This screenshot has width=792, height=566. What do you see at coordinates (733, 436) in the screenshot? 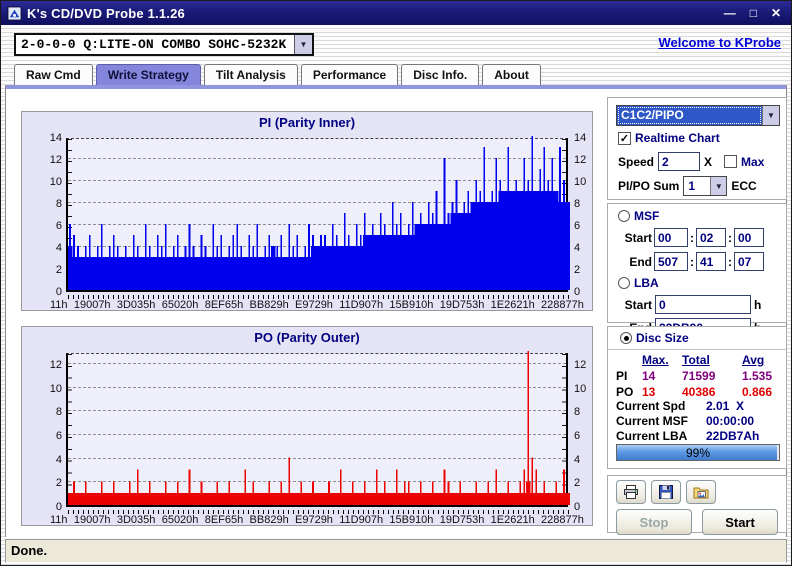
I see `current-lba-value: 22DB7Ah` at bounding box center [733, 436].